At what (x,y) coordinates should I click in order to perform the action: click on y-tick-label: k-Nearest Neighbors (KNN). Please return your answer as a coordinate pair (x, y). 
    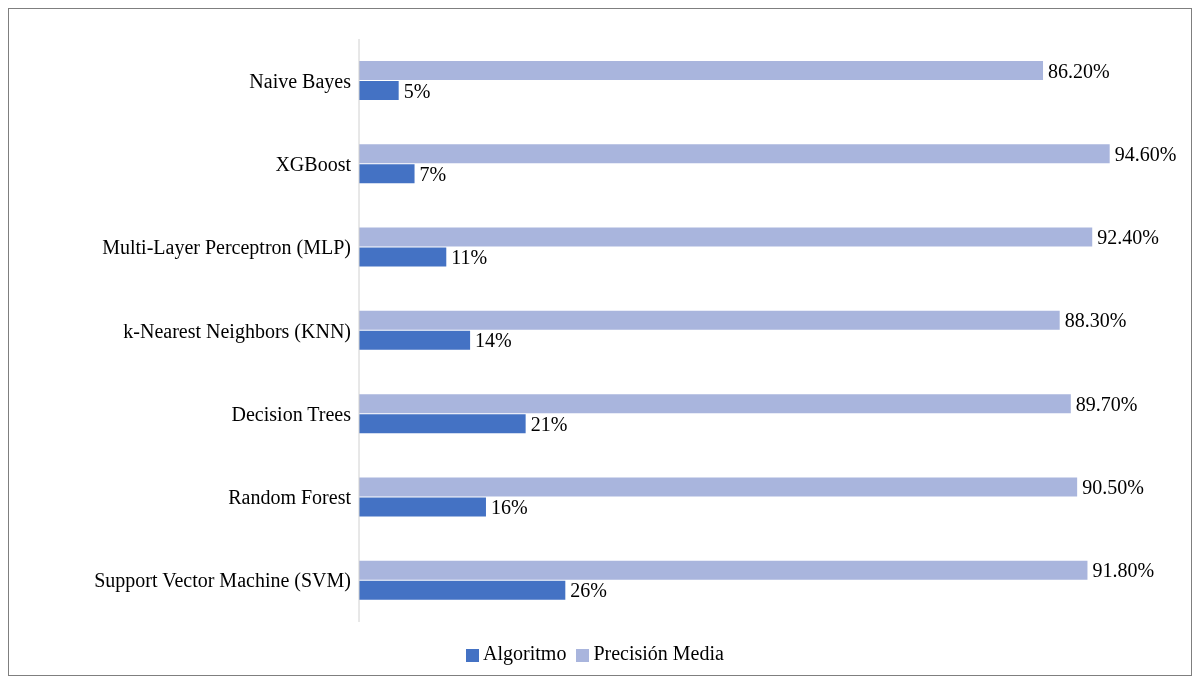
    Looking at the image, I should click on (237, 331).